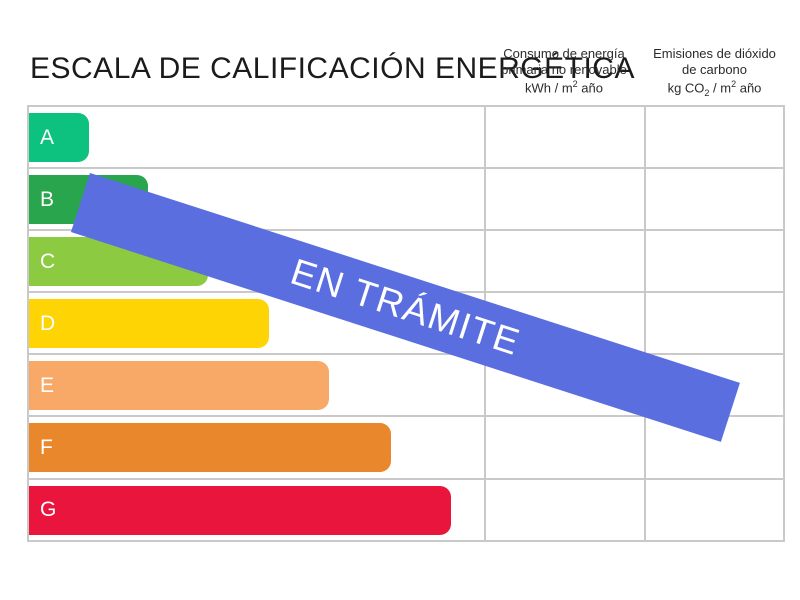 The width and height of the screenshot is (800, 600). I want to click on emisiones-cell-c, so click(714, 261).